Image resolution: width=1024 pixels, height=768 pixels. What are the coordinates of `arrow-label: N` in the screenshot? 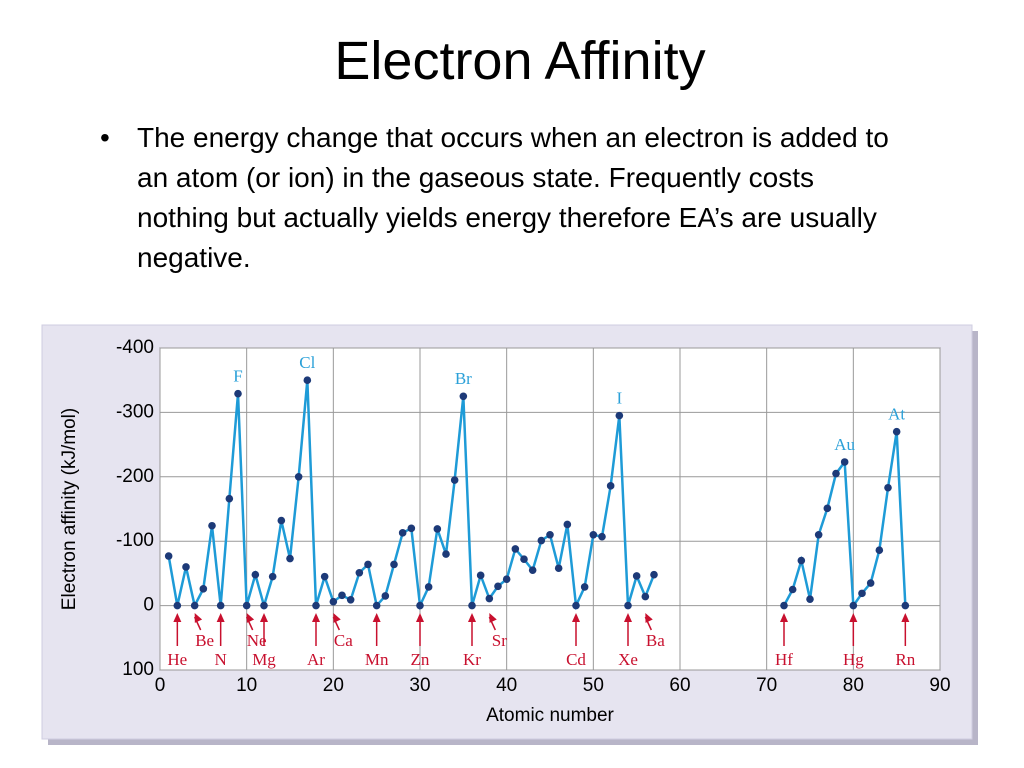 It's located at (221, 659).